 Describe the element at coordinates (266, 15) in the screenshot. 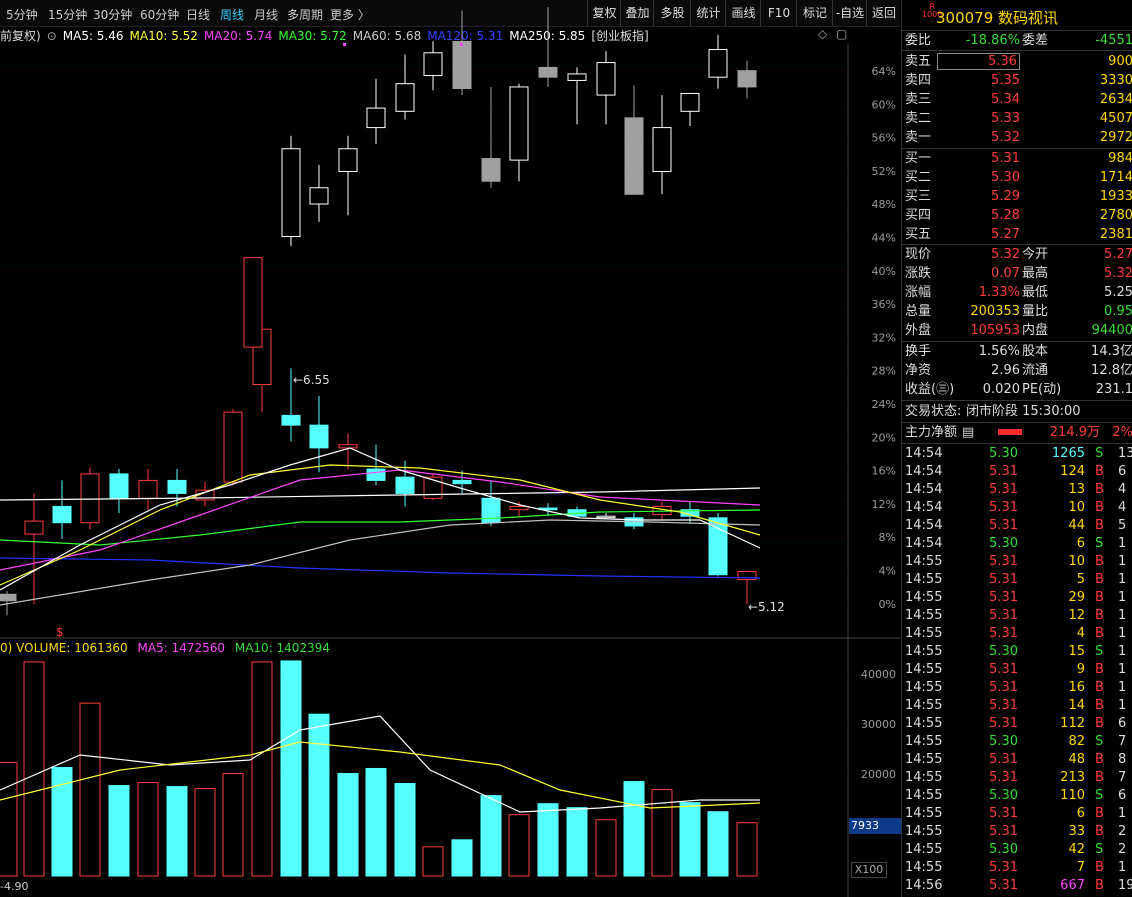

I see `period-tab-6: 月线` at that location.